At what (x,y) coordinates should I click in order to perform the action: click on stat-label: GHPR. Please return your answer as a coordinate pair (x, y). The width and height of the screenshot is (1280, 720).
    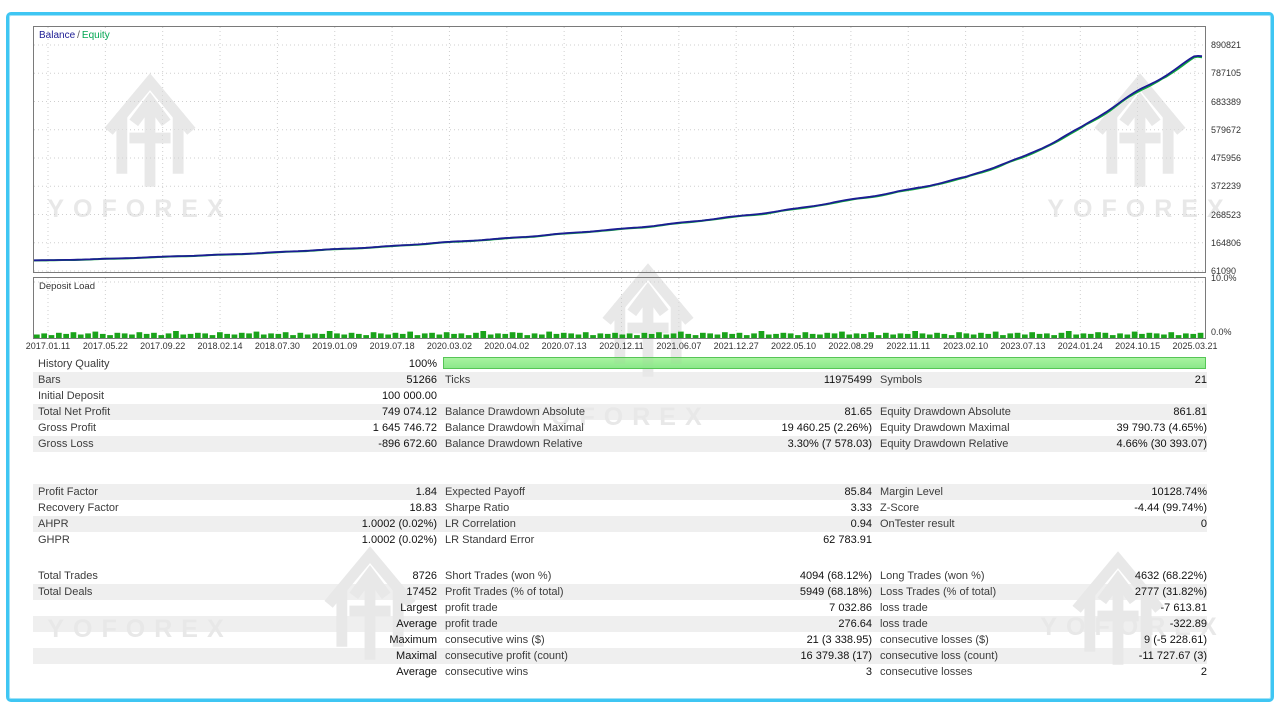
    Looking at the image, I should click on (54, 540).